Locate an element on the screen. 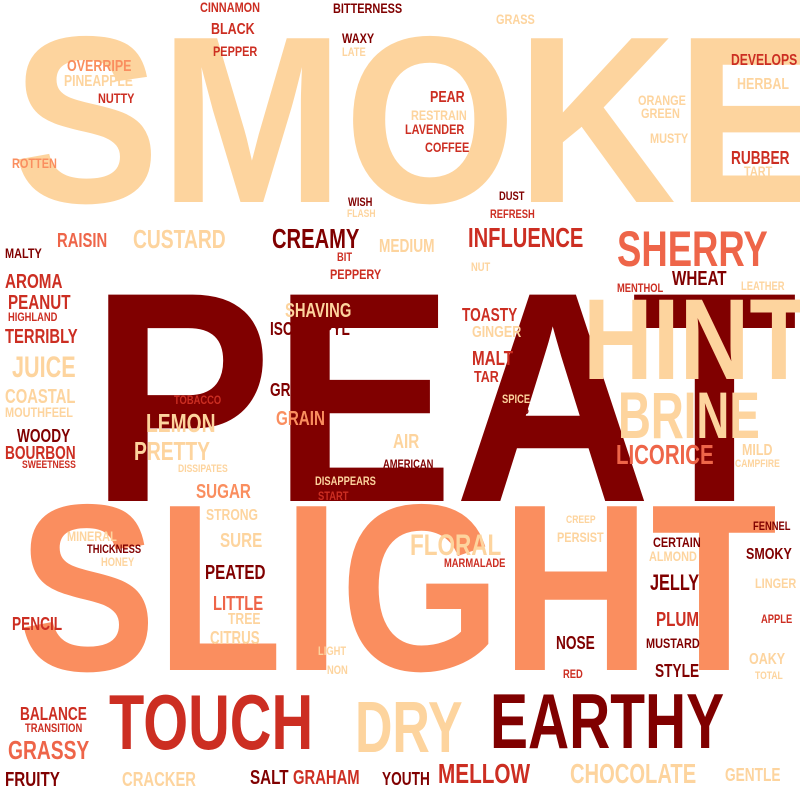  word-overripe: OVERRIPE is located at coordinates (99, 66).